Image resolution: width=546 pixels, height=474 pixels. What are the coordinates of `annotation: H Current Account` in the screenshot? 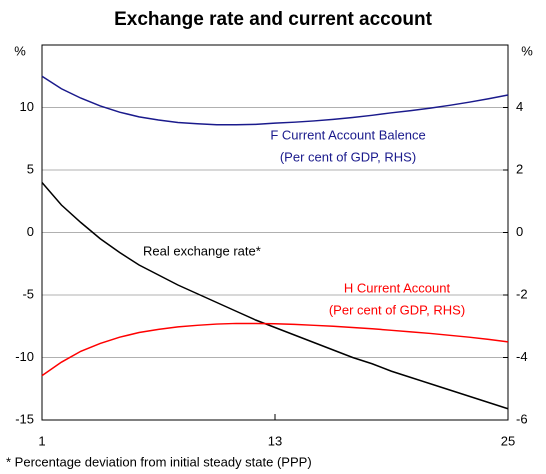 It's located at (397, 287).